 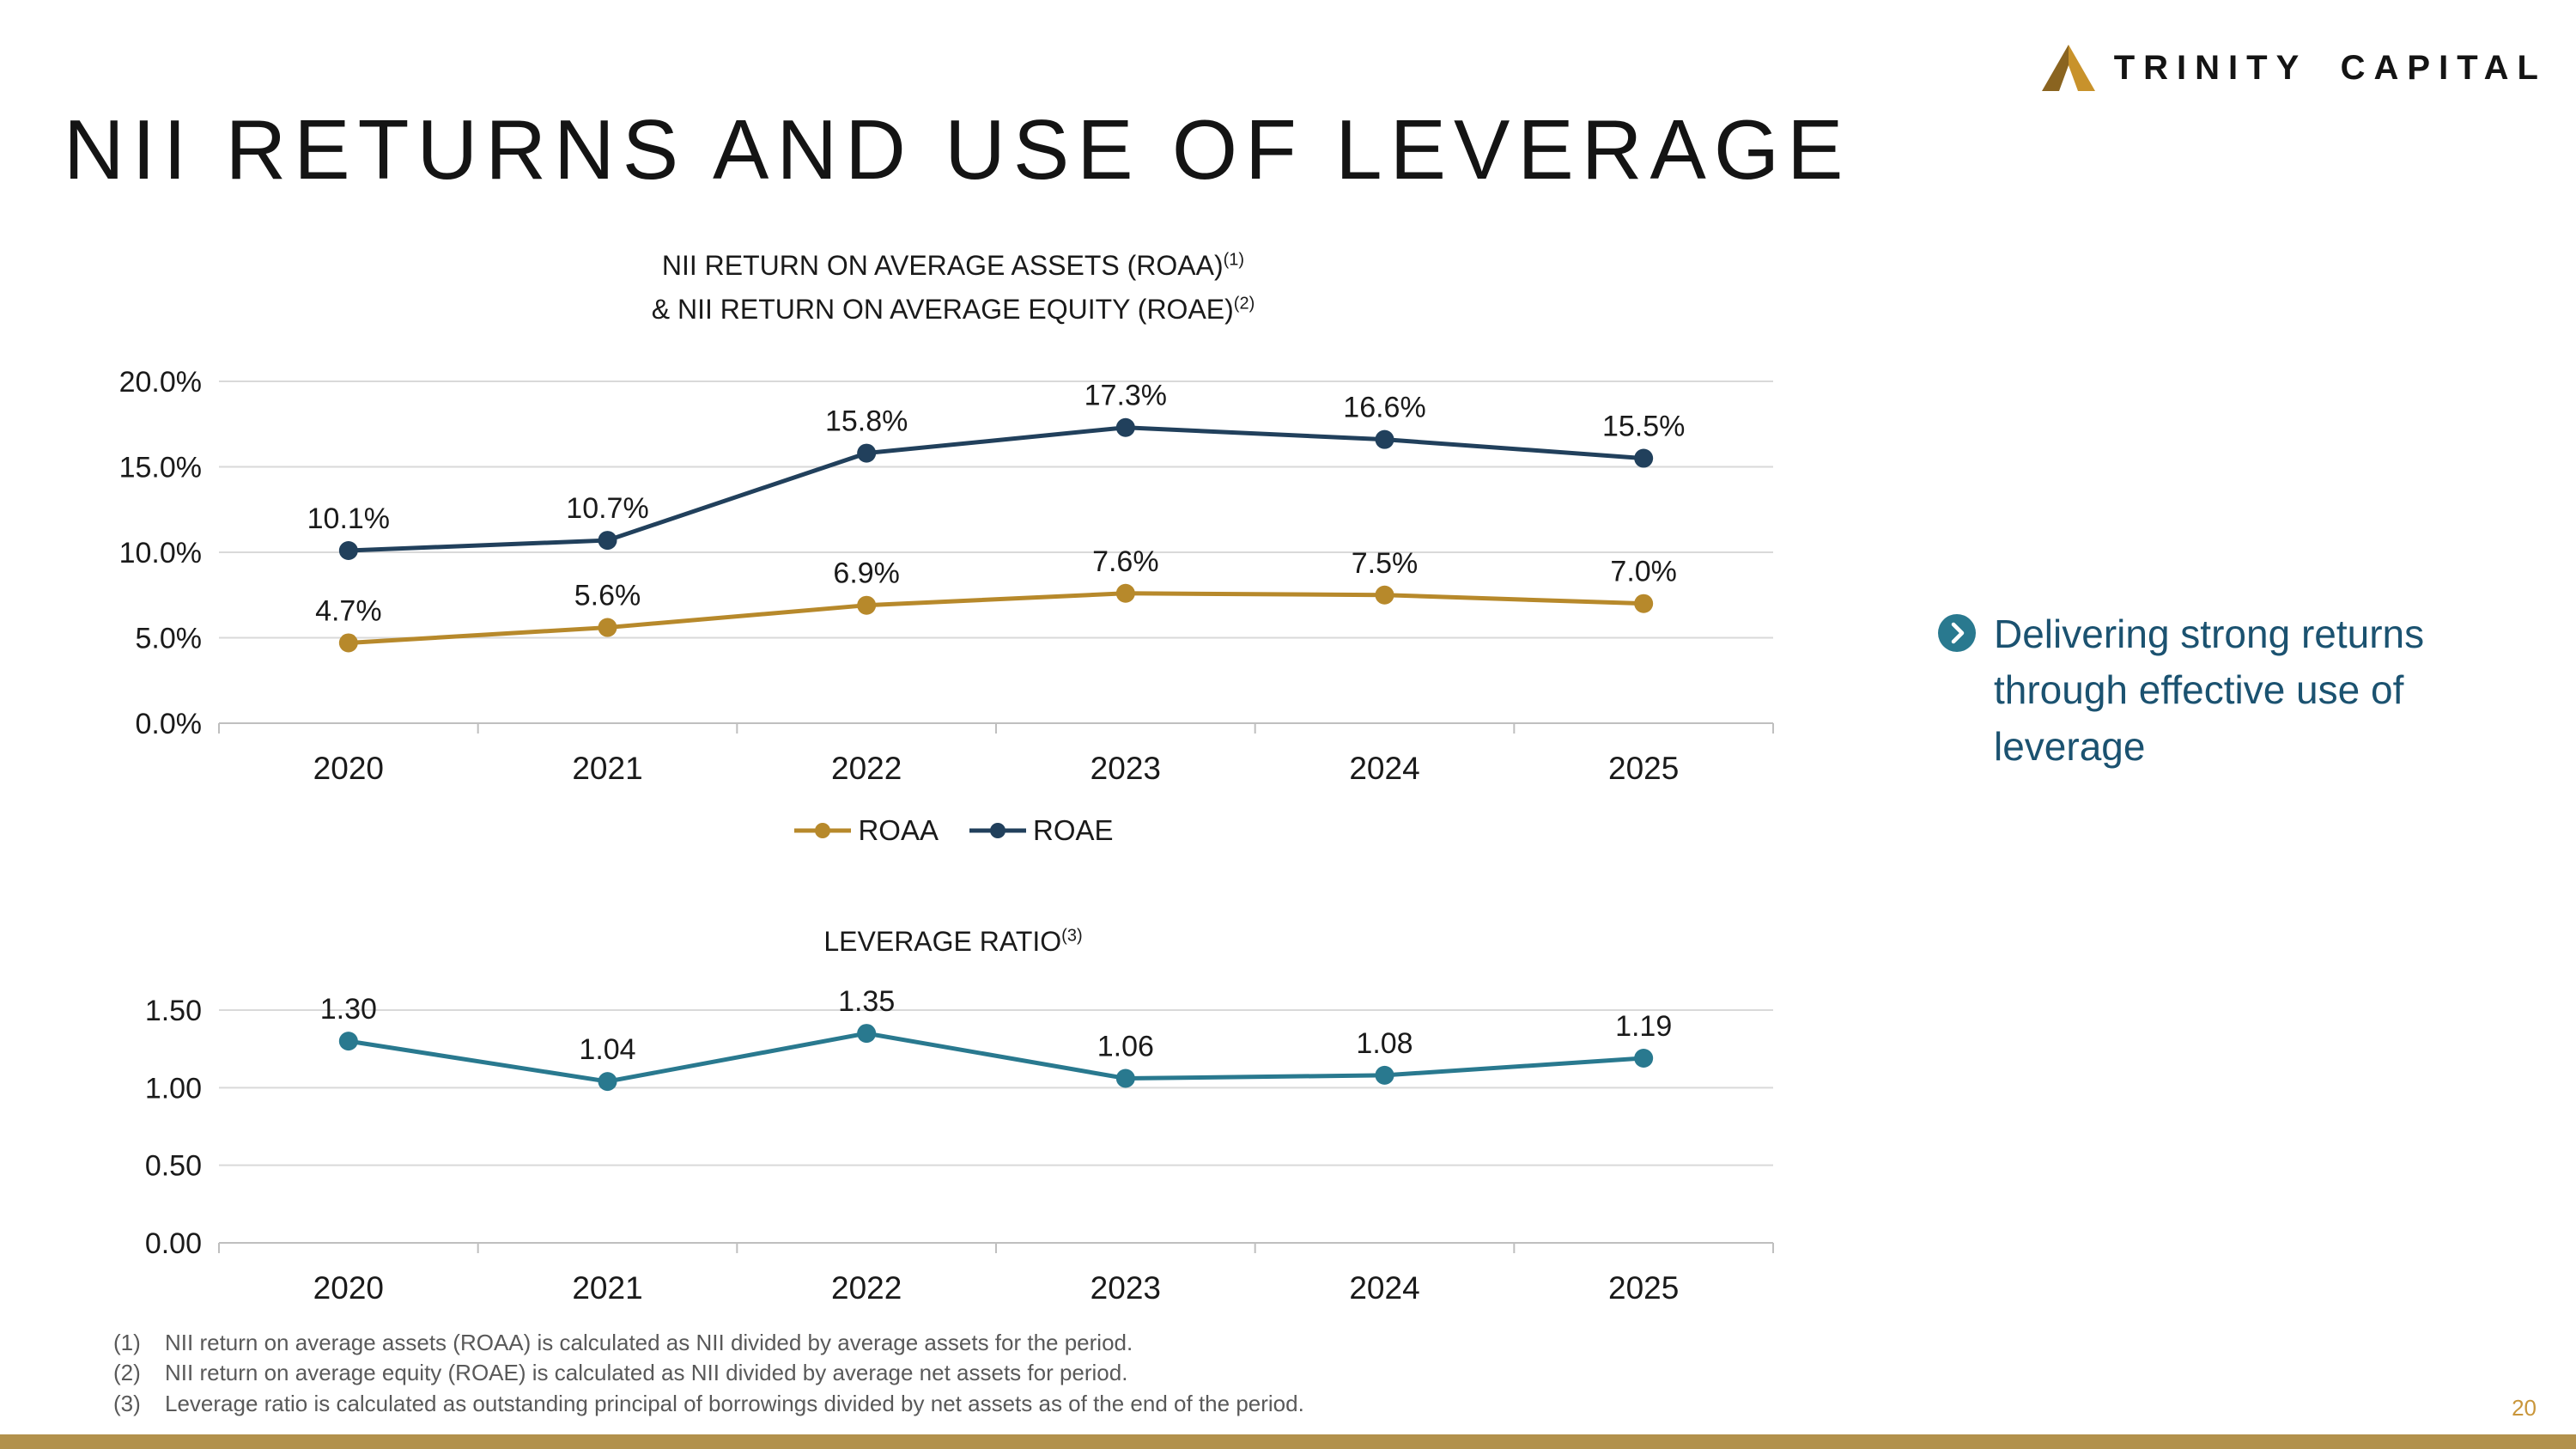 What do you see at coordinates (1288, 1441) in the screenshot?
I see `footer-bar` at bounding box center [1288, 1441].